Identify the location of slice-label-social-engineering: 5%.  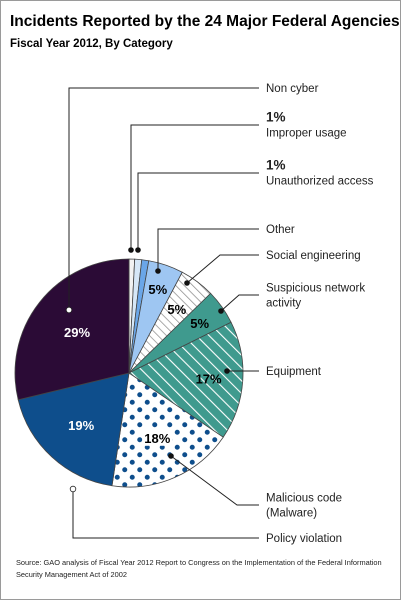
(176, 309).